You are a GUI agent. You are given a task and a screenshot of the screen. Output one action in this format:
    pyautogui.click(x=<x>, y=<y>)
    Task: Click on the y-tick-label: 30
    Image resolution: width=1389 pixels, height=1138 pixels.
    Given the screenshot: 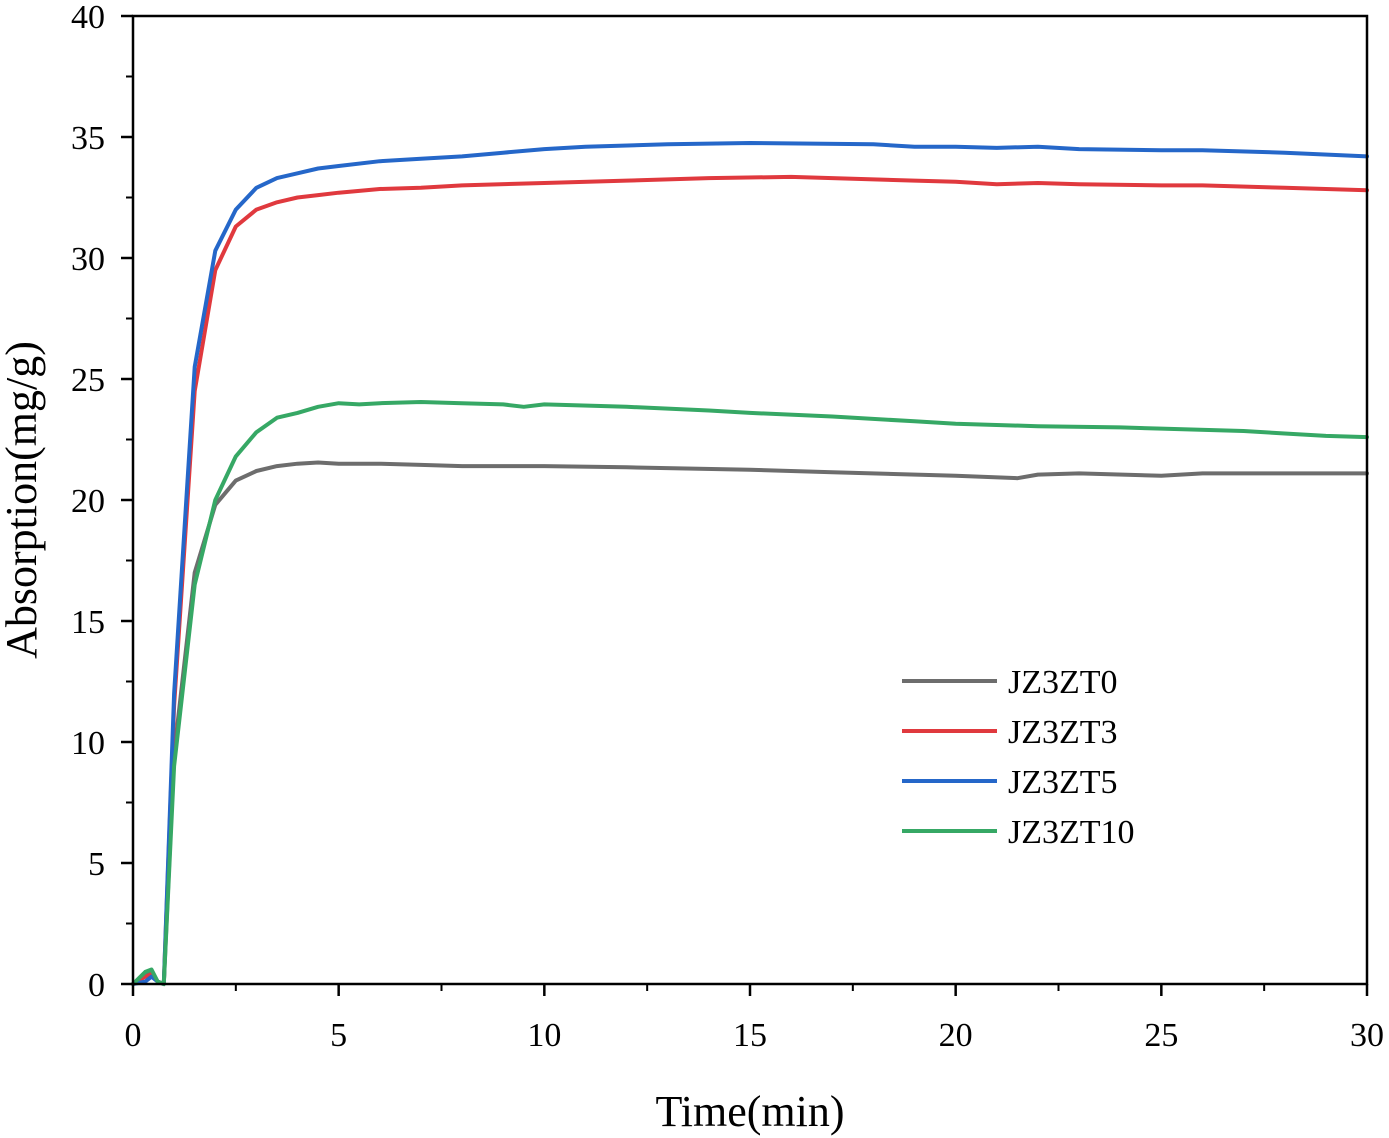 What is the action you would take?
    pyautogui.click(x=88, y=259)
    